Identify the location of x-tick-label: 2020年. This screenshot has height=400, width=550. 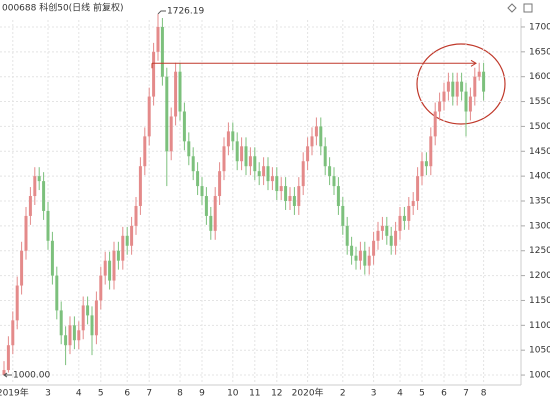
(308, 393).